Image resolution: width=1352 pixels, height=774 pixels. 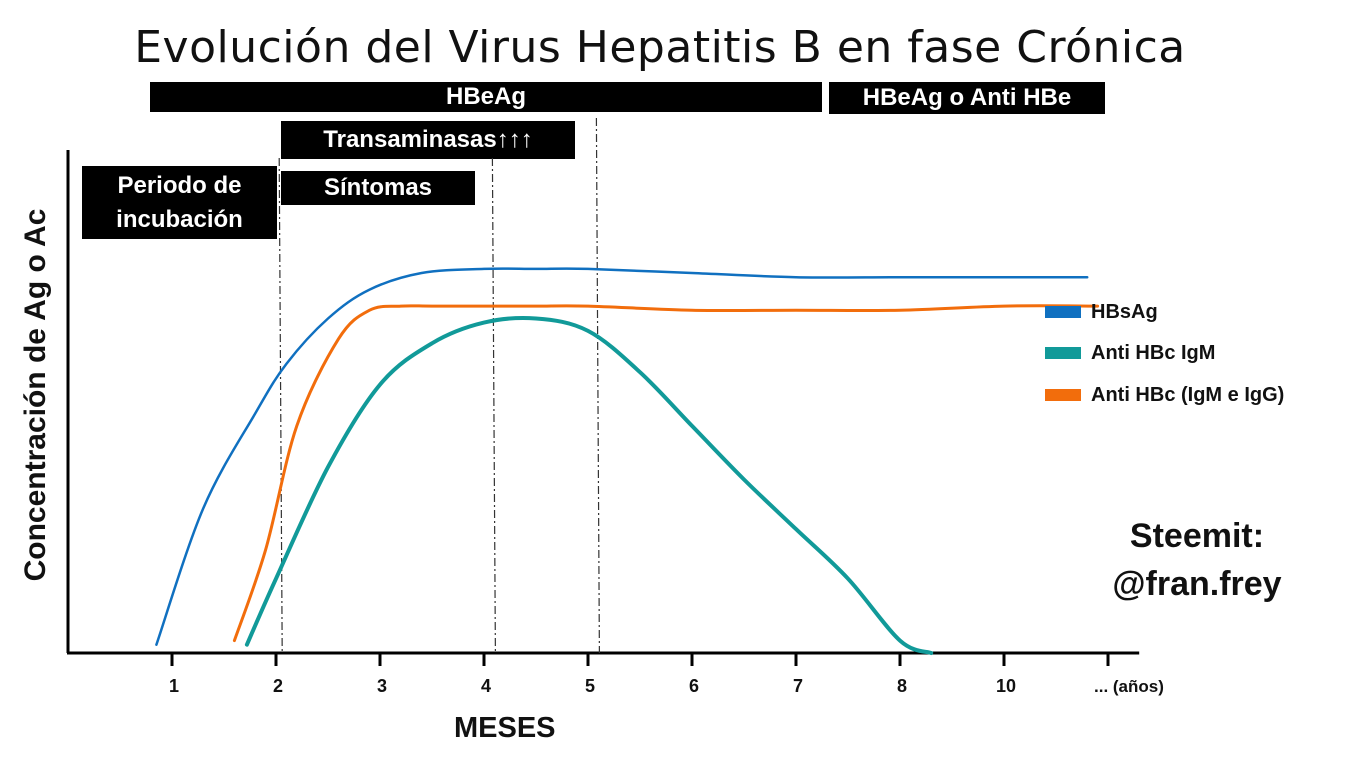 What do you see at coordinates (1197, 584) in the screenshot?
I see `credit-line2: @fran.frey` at bounding box center [1197, 584].